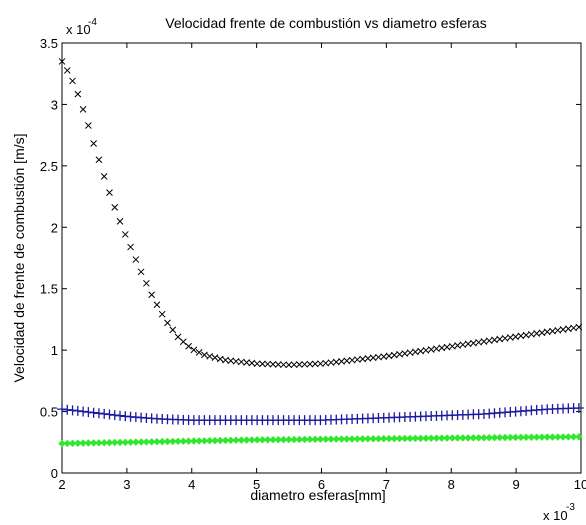 This screenshot has height=525, width=586. I want to click on x-scale-exponent: -3, so click(570, 507).